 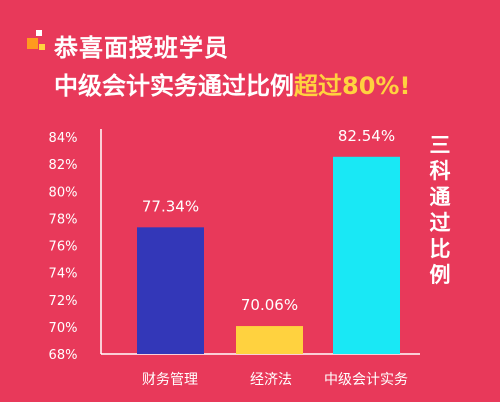 What do you see at coordinates (63, 301) in the screenshot?
I see `y-tick-label: 72%` at bounding box center [63, 301].